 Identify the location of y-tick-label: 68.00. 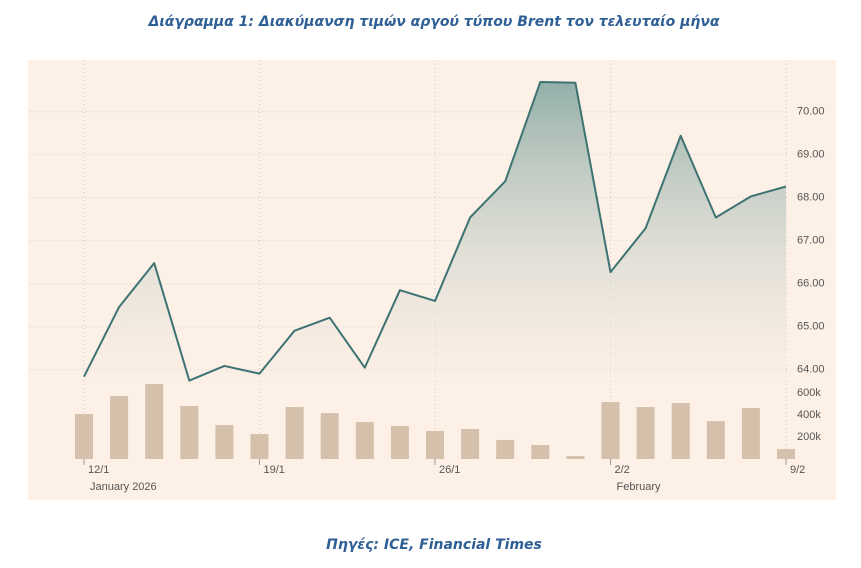
(811, 198).